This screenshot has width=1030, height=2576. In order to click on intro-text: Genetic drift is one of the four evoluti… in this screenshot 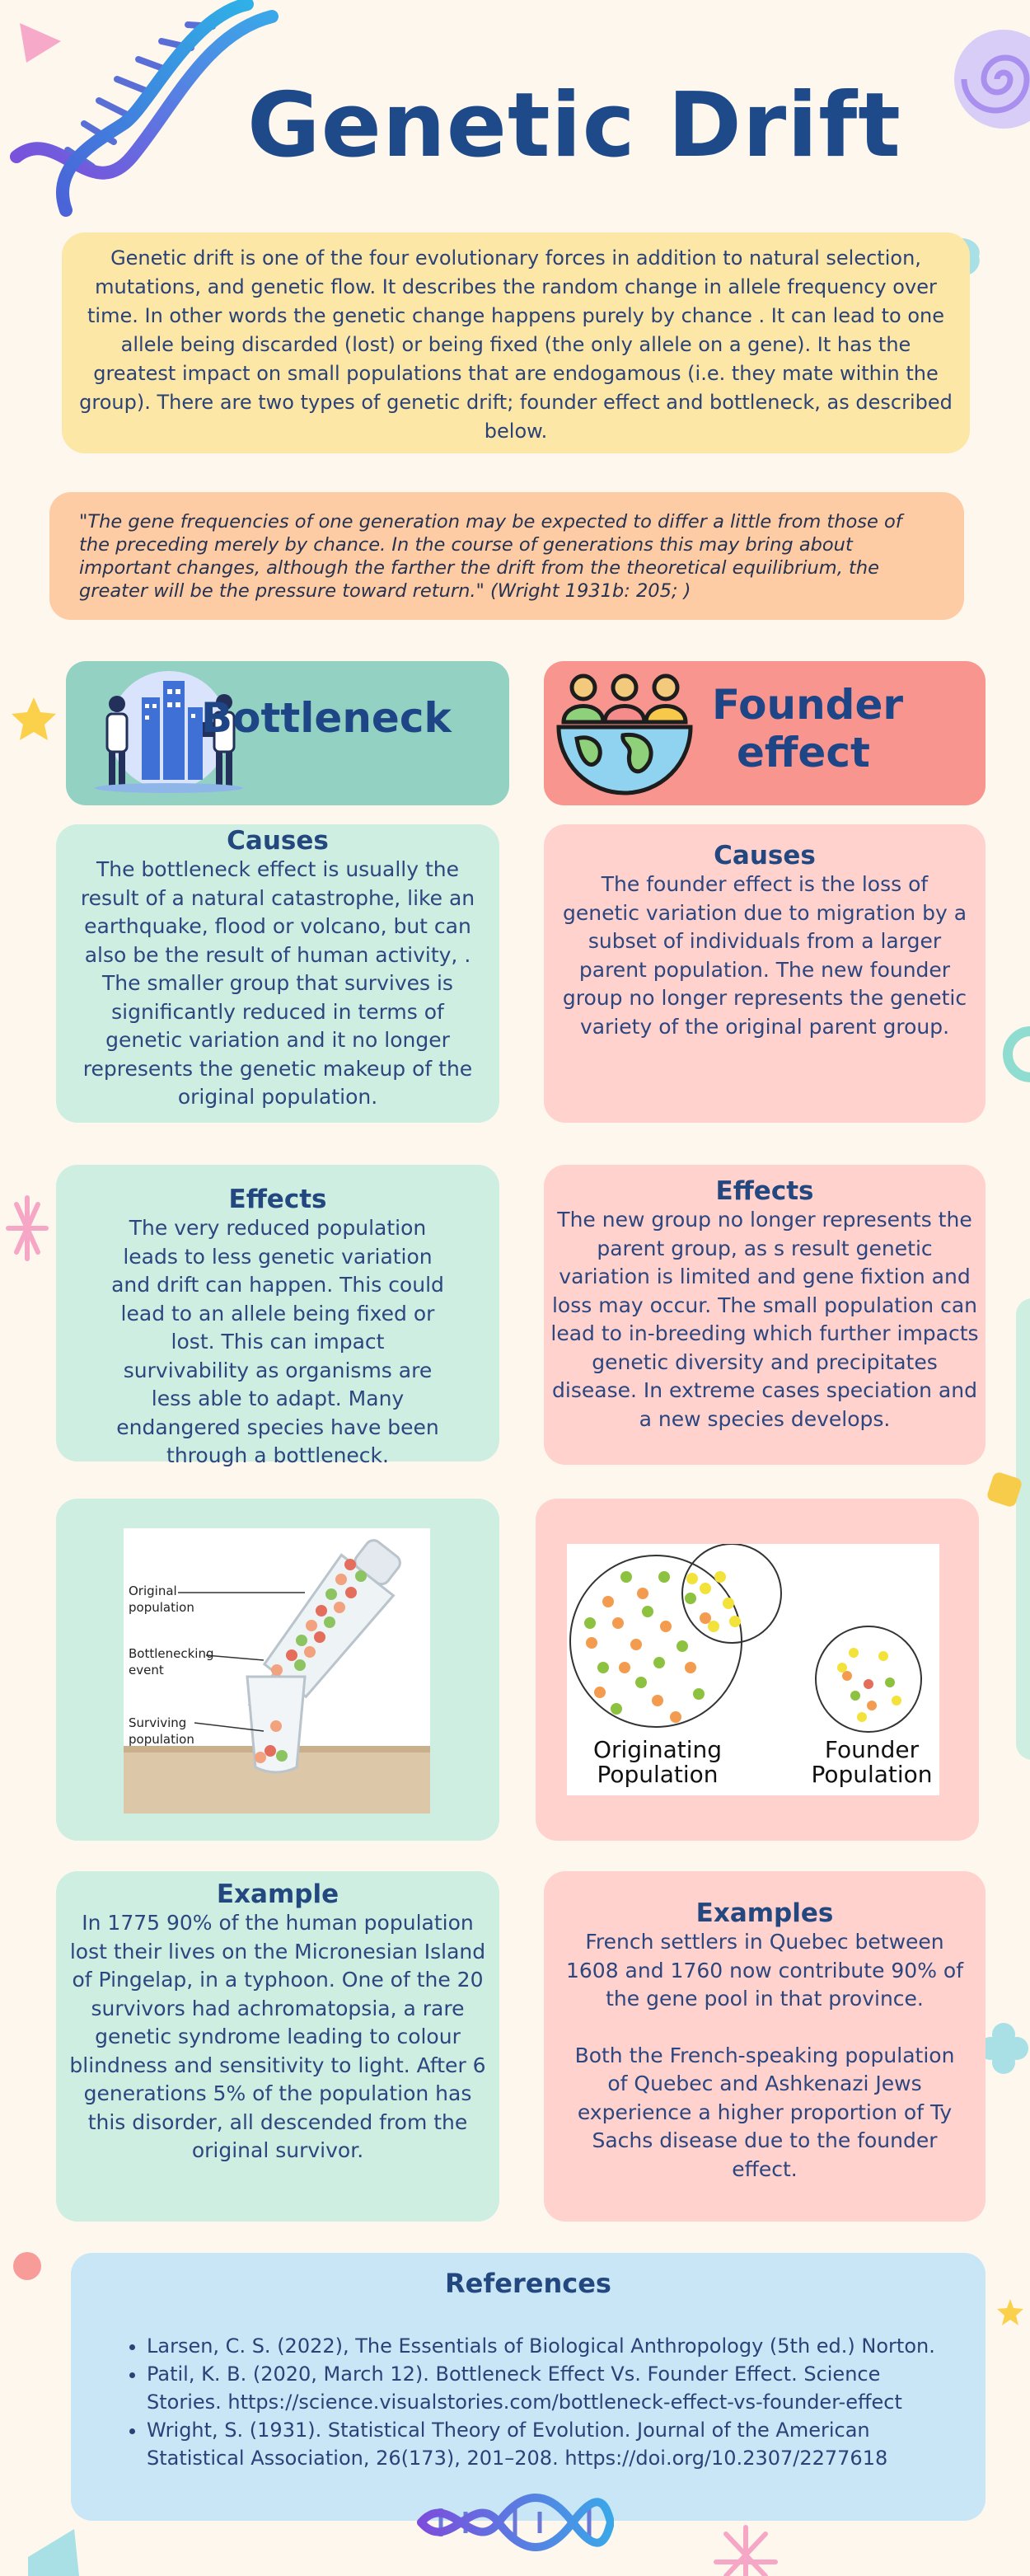, I will do `click(516, 343)`.